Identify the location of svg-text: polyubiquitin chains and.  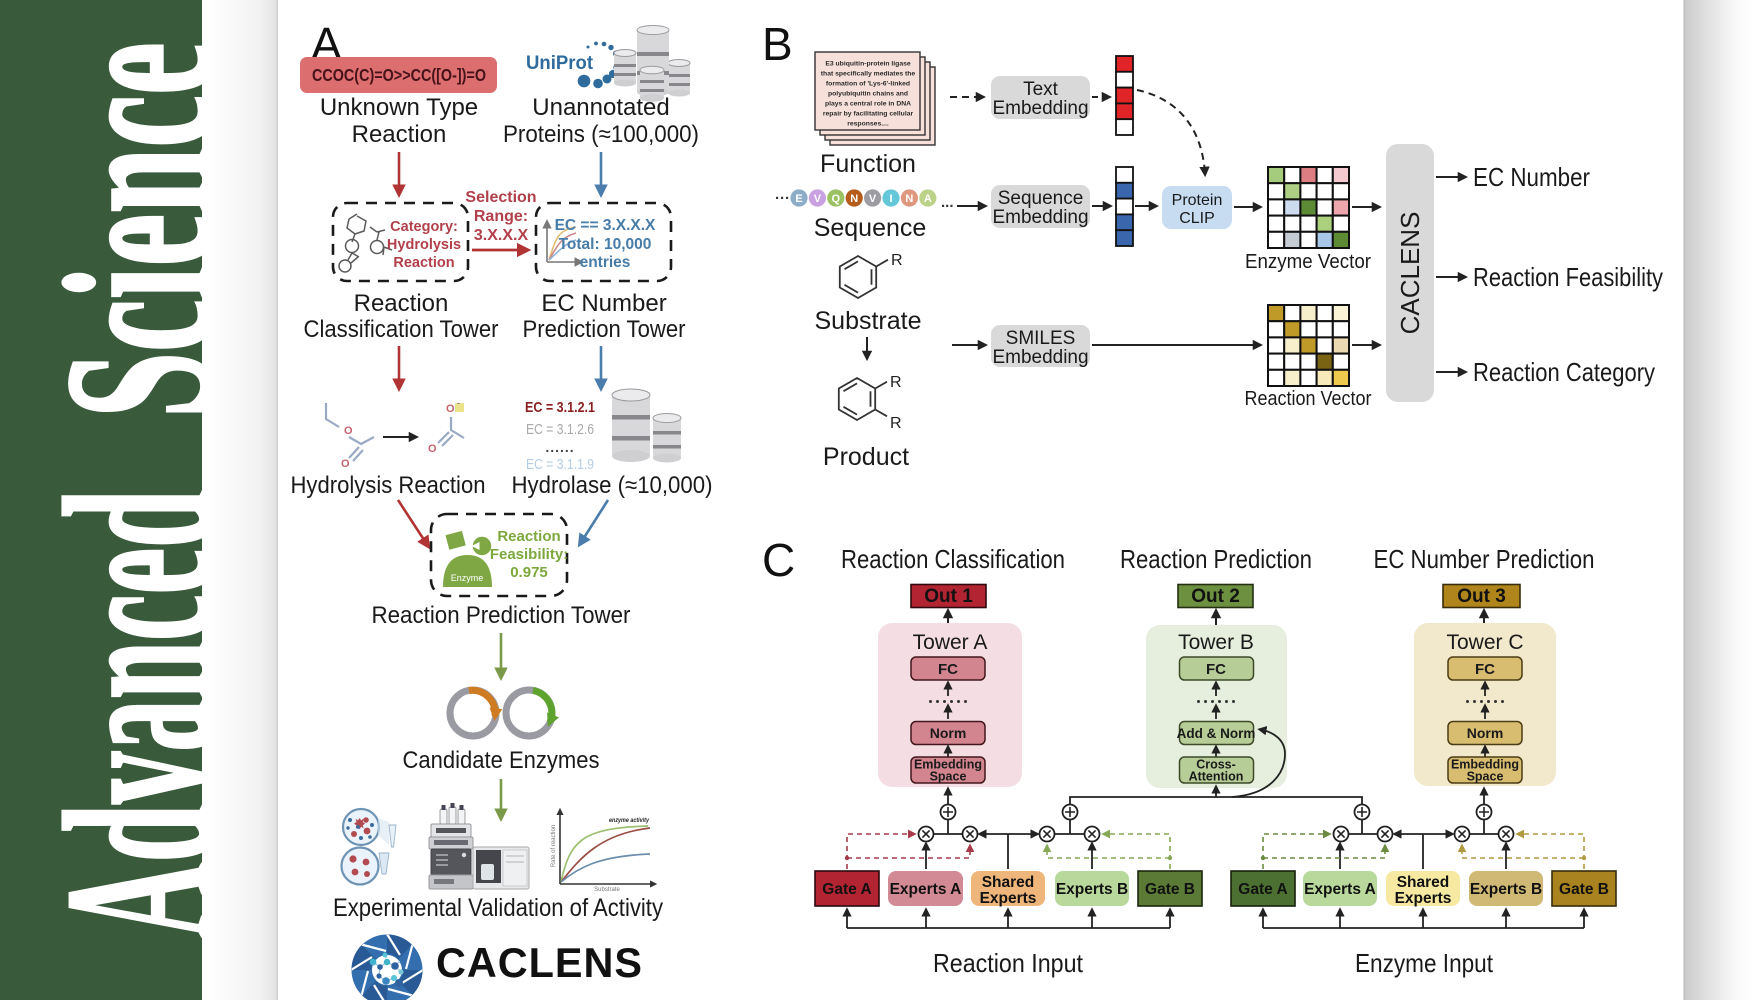
(868, 94).